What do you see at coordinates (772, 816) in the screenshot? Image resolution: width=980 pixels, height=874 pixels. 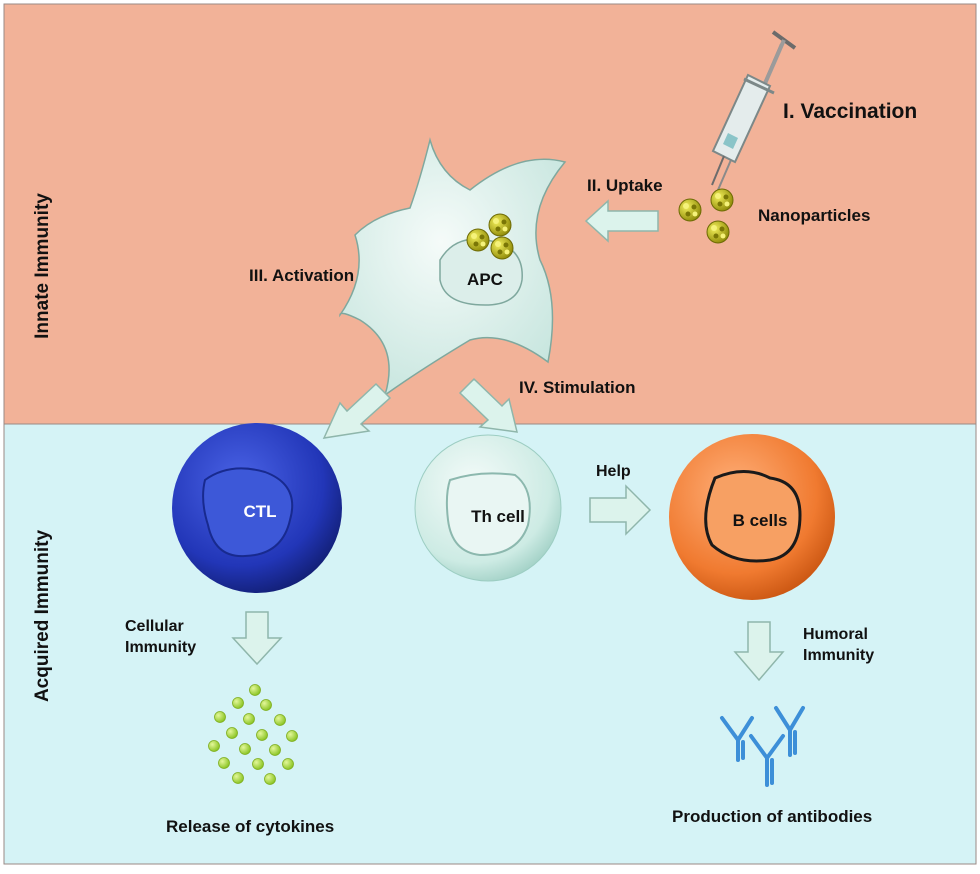 I see `antibodies-label: Production of antibodies` at bounding box center [772, 816].